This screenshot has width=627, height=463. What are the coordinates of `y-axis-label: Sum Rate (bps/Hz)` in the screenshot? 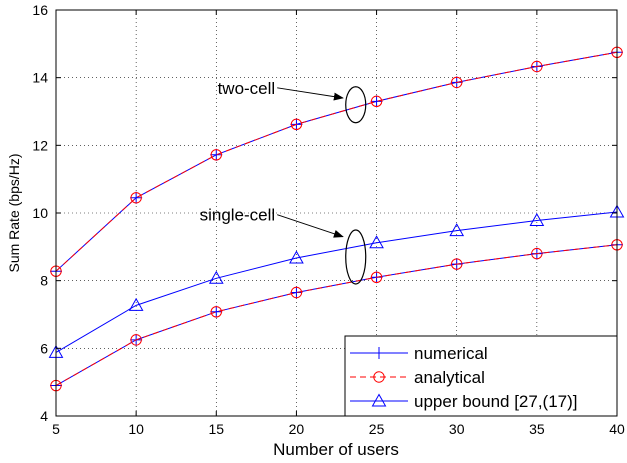 It's located at (14, 212).